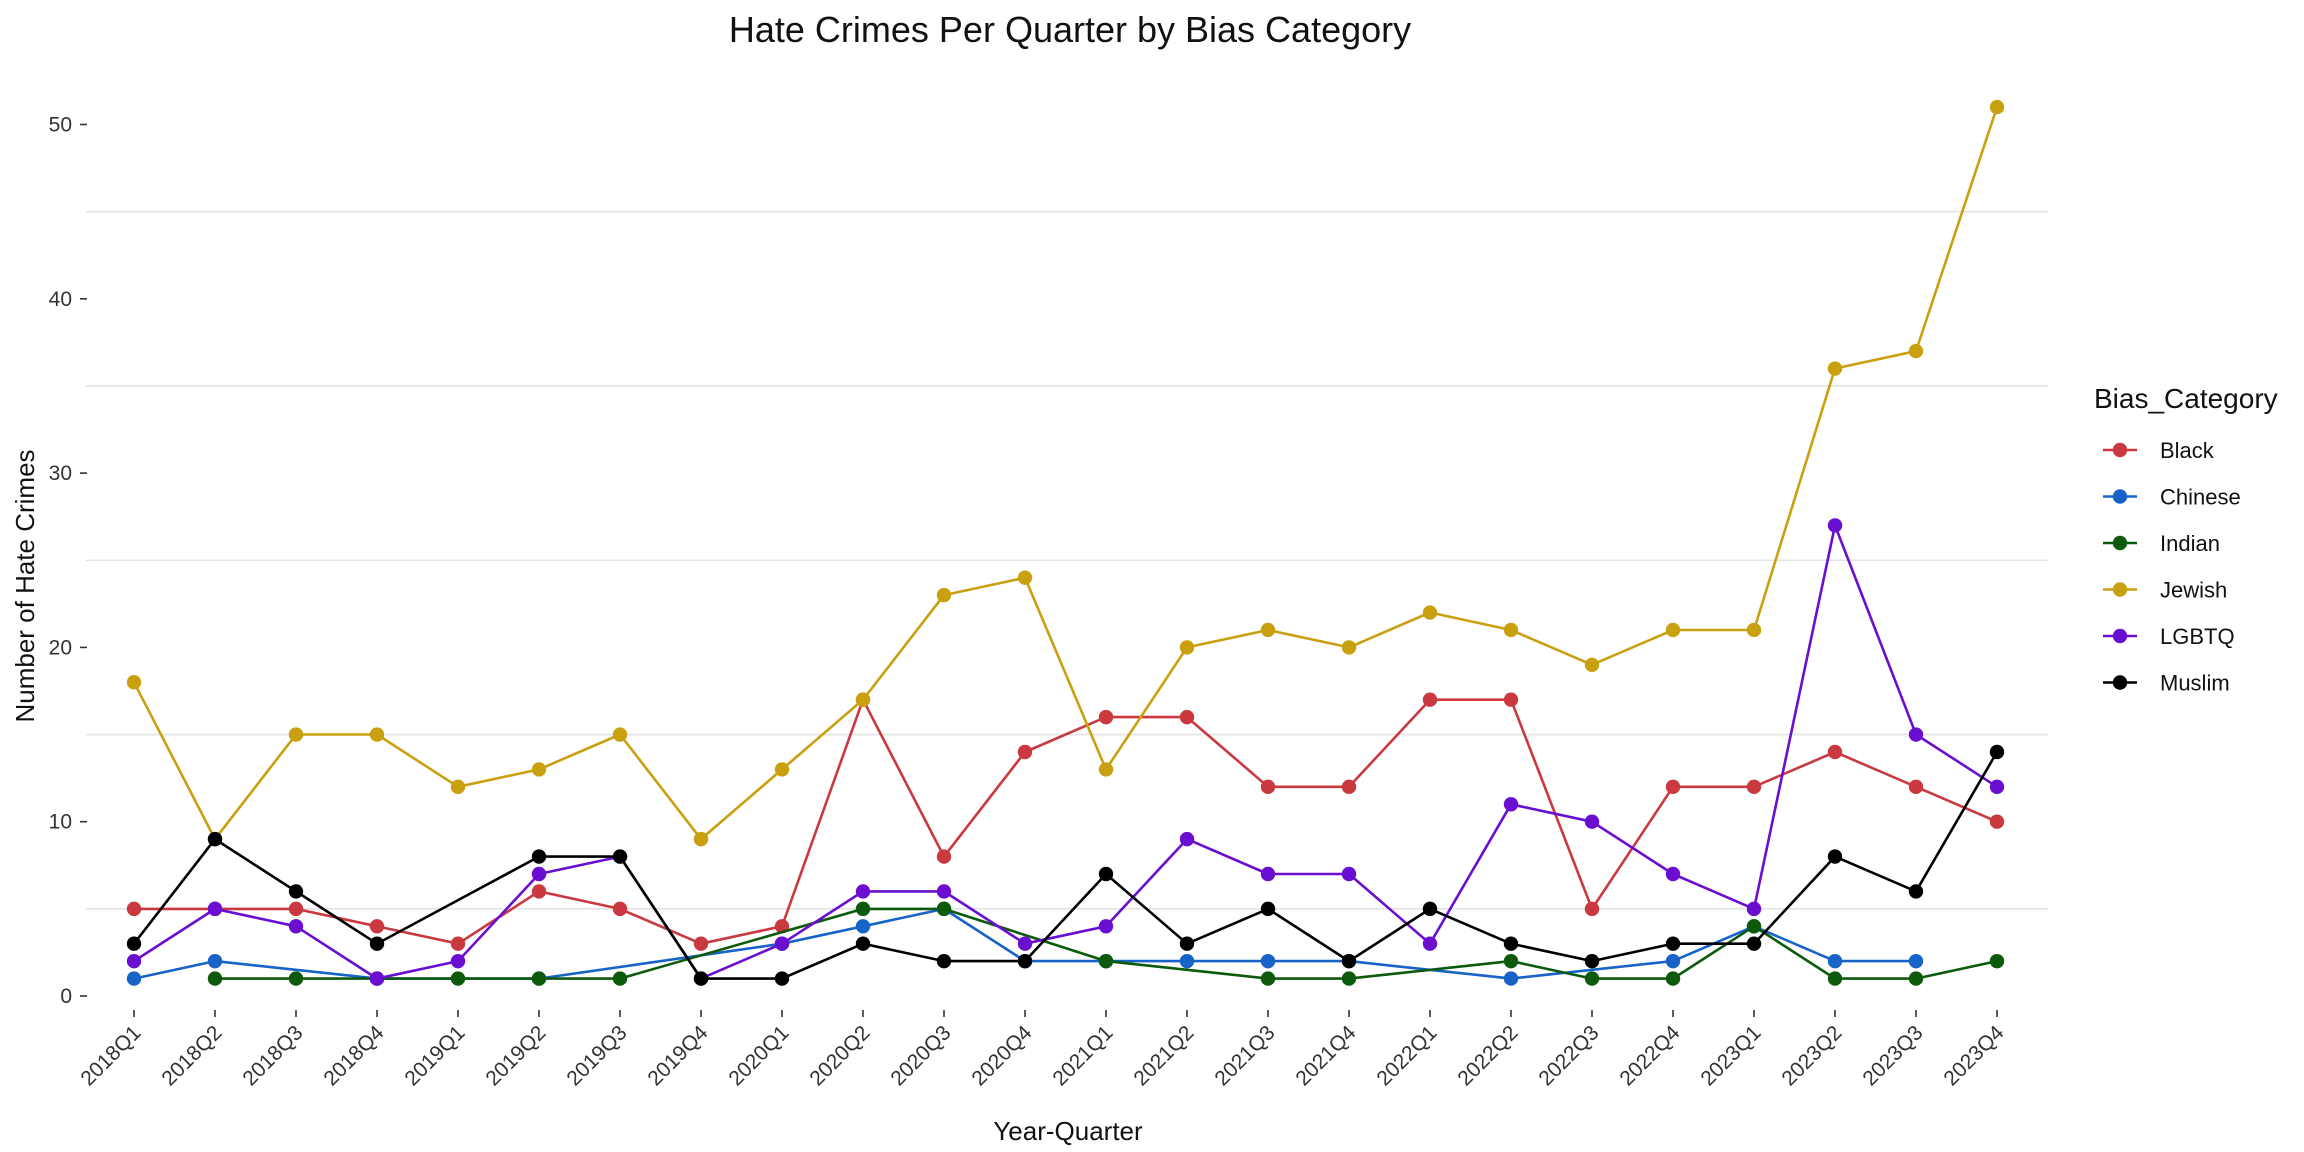 The image size is (2304, 1152). Describe the element at coordinates (863, 943) in the screenshot. I see `point-muslim-2020Q2` at that location.